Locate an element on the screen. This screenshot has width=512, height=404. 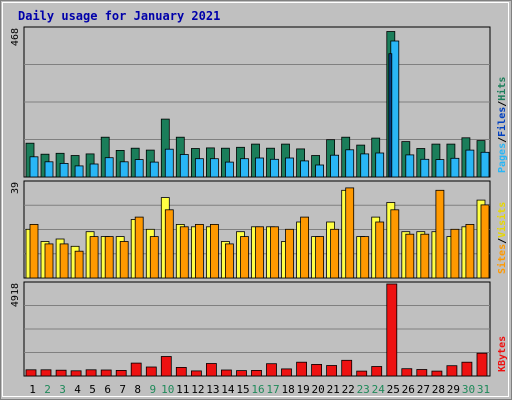
legend-entry-hits: Hits is located at coordinates (502, 89).